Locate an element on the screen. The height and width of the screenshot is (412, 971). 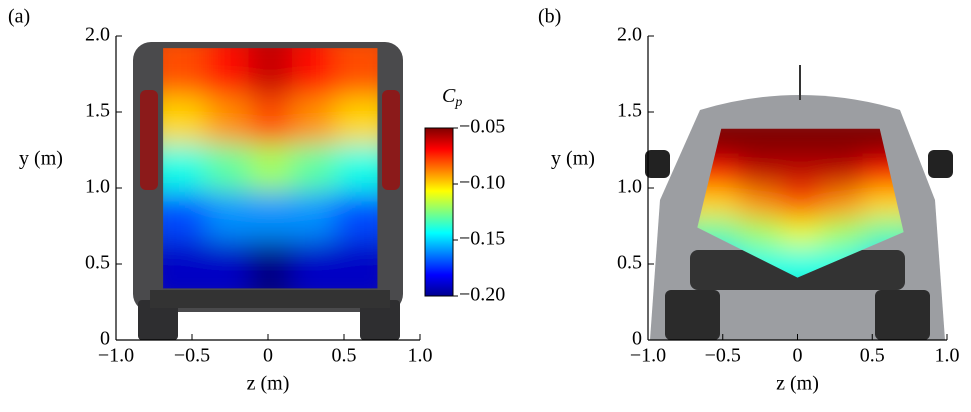
field is located at coordinates (270, 168).